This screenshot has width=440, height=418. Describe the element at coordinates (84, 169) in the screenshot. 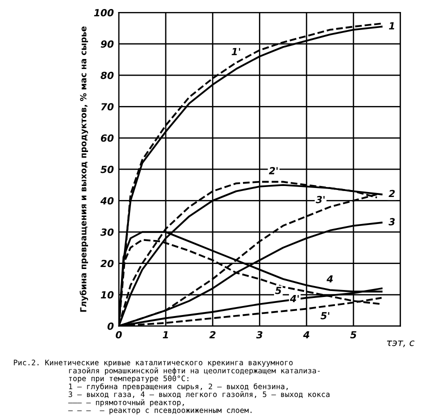

I see `y-axis-title: Глубина превращения и выход продуктов, % мас на сырье` at that location.